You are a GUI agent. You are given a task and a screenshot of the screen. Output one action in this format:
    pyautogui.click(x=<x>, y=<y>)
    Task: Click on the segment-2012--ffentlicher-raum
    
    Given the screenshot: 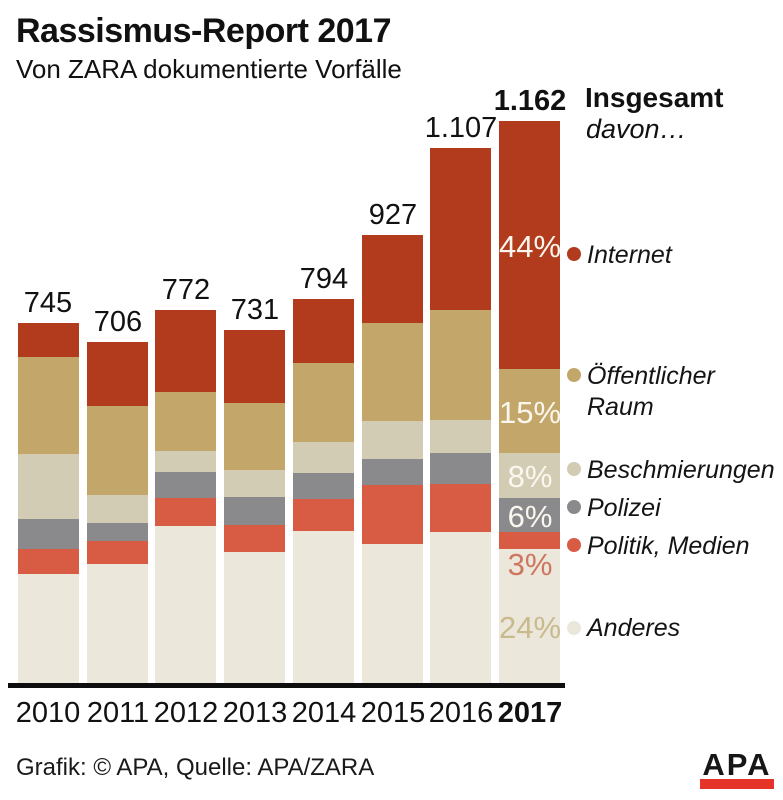 What is the action you would take?
    pyautogui.click(x=185, y=421)
    